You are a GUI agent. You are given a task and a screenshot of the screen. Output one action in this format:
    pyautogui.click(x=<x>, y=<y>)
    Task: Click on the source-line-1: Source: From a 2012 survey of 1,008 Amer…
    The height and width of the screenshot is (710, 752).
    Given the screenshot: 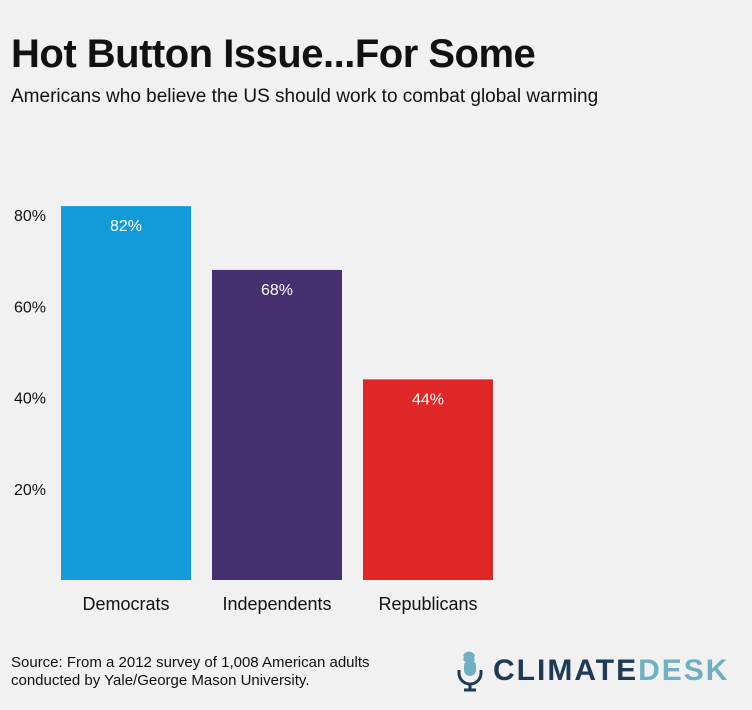 What is the action you would take?
    pyautogui.click(x=190, y=662)
    